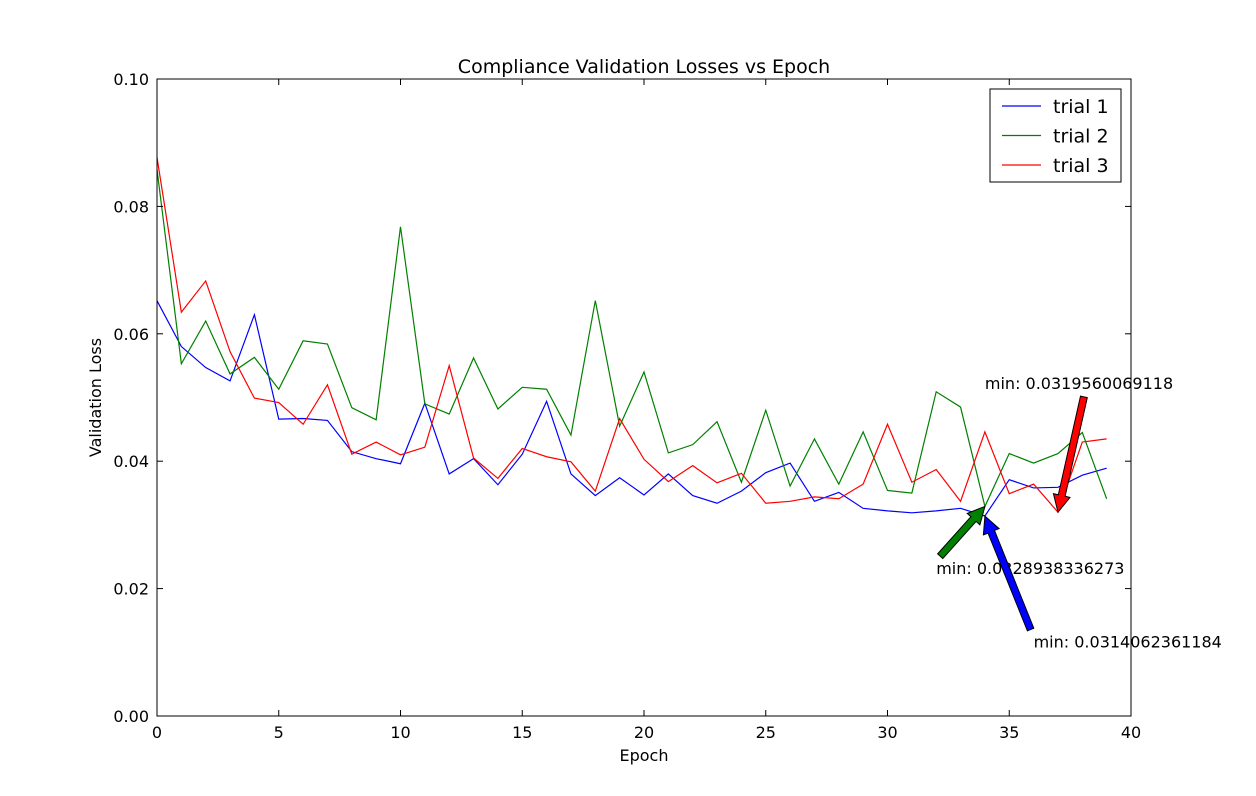 The image size is (1256, 796). I want to click on x-tick-label: 30, so click(887, 732).